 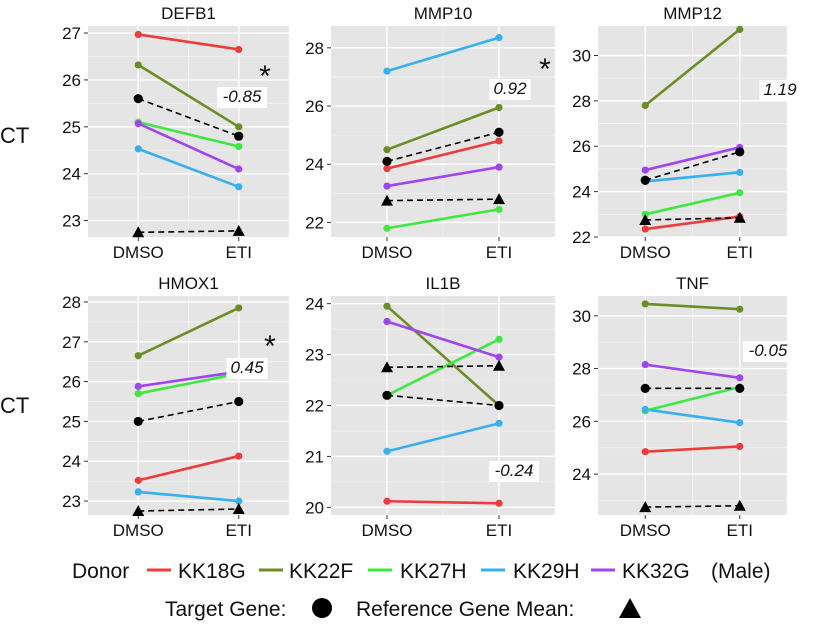 I want to click on y-tick-label-hmox1: 27, so click(x=71, y=342).